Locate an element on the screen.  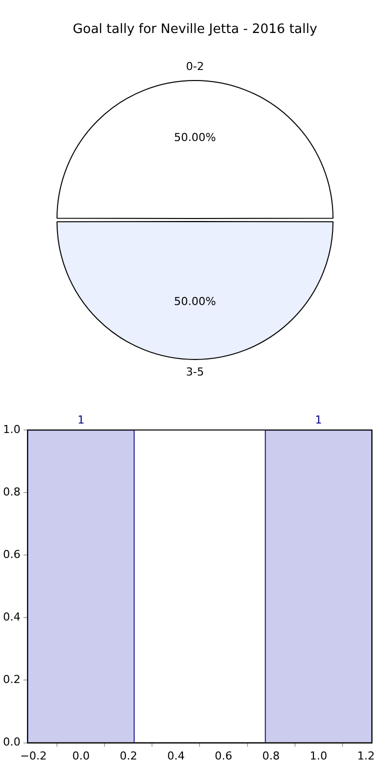
x-tick-label: 0.4 is located at coordinates (176, 755).